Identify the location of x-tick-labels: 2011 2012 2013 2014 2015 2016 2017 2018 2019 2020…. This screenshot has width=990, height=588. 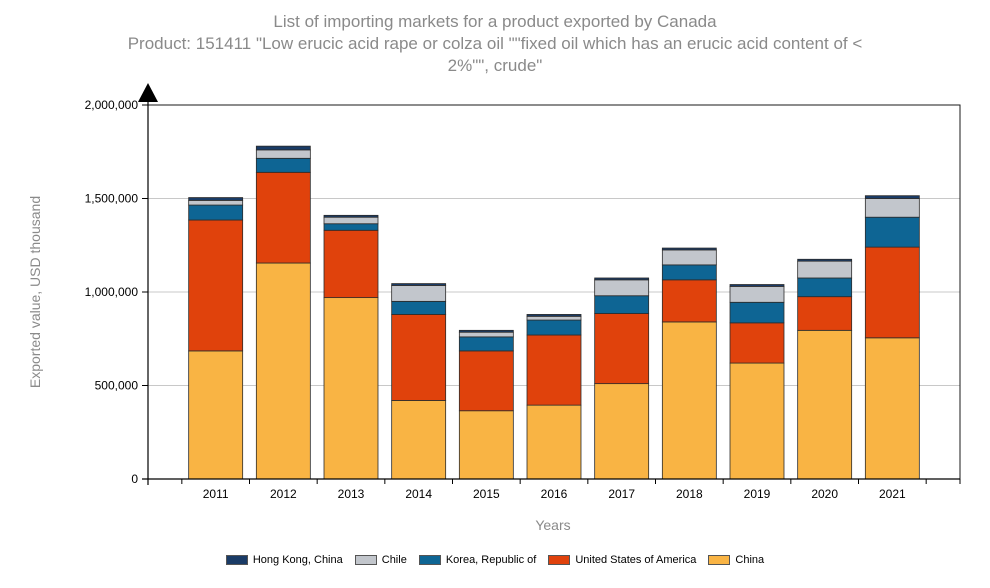
(554, 494).